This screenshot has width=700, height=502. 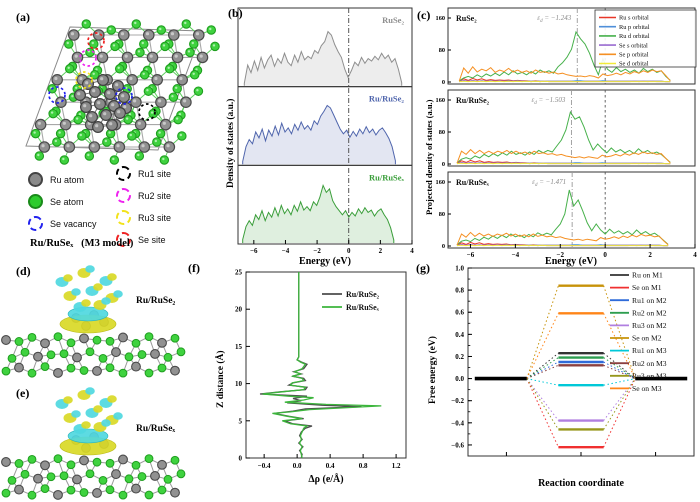 I want to click on svg-text: −6, so click(x=254, y=251).